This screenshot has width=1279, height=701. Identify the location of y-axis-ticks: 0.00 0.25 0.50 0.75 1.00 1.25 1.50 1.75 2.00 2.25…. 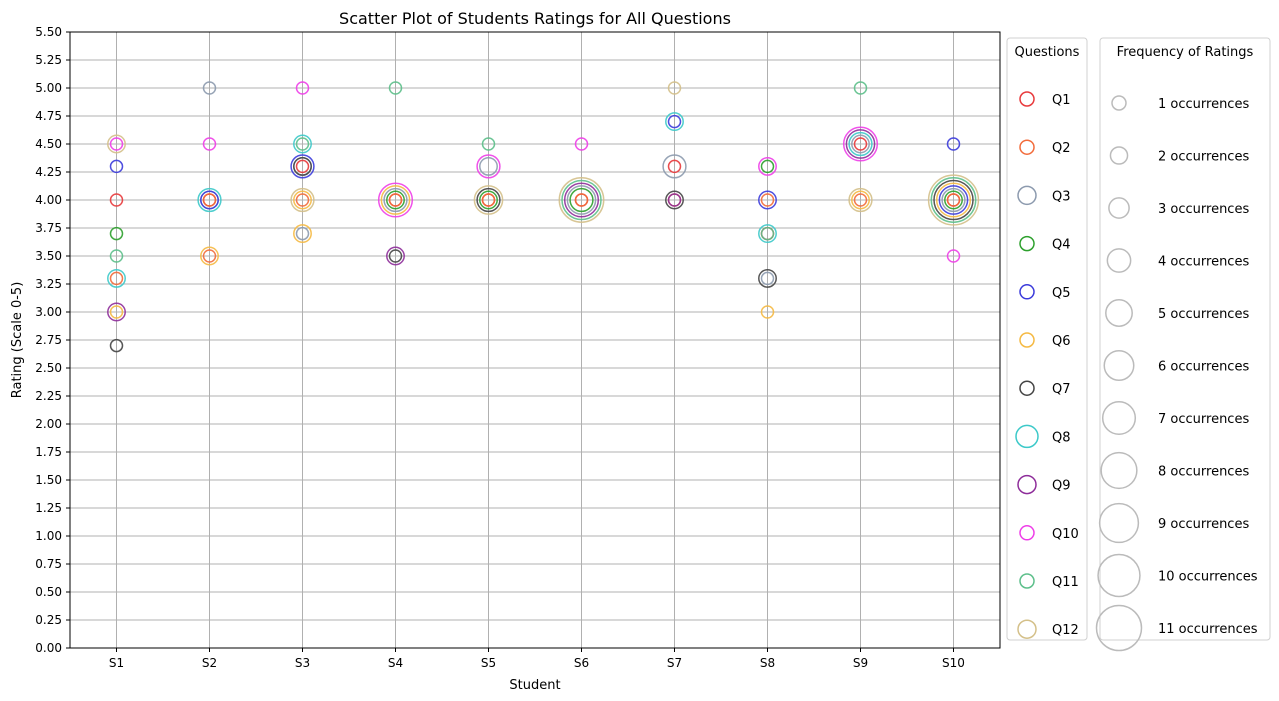
(52, 340).